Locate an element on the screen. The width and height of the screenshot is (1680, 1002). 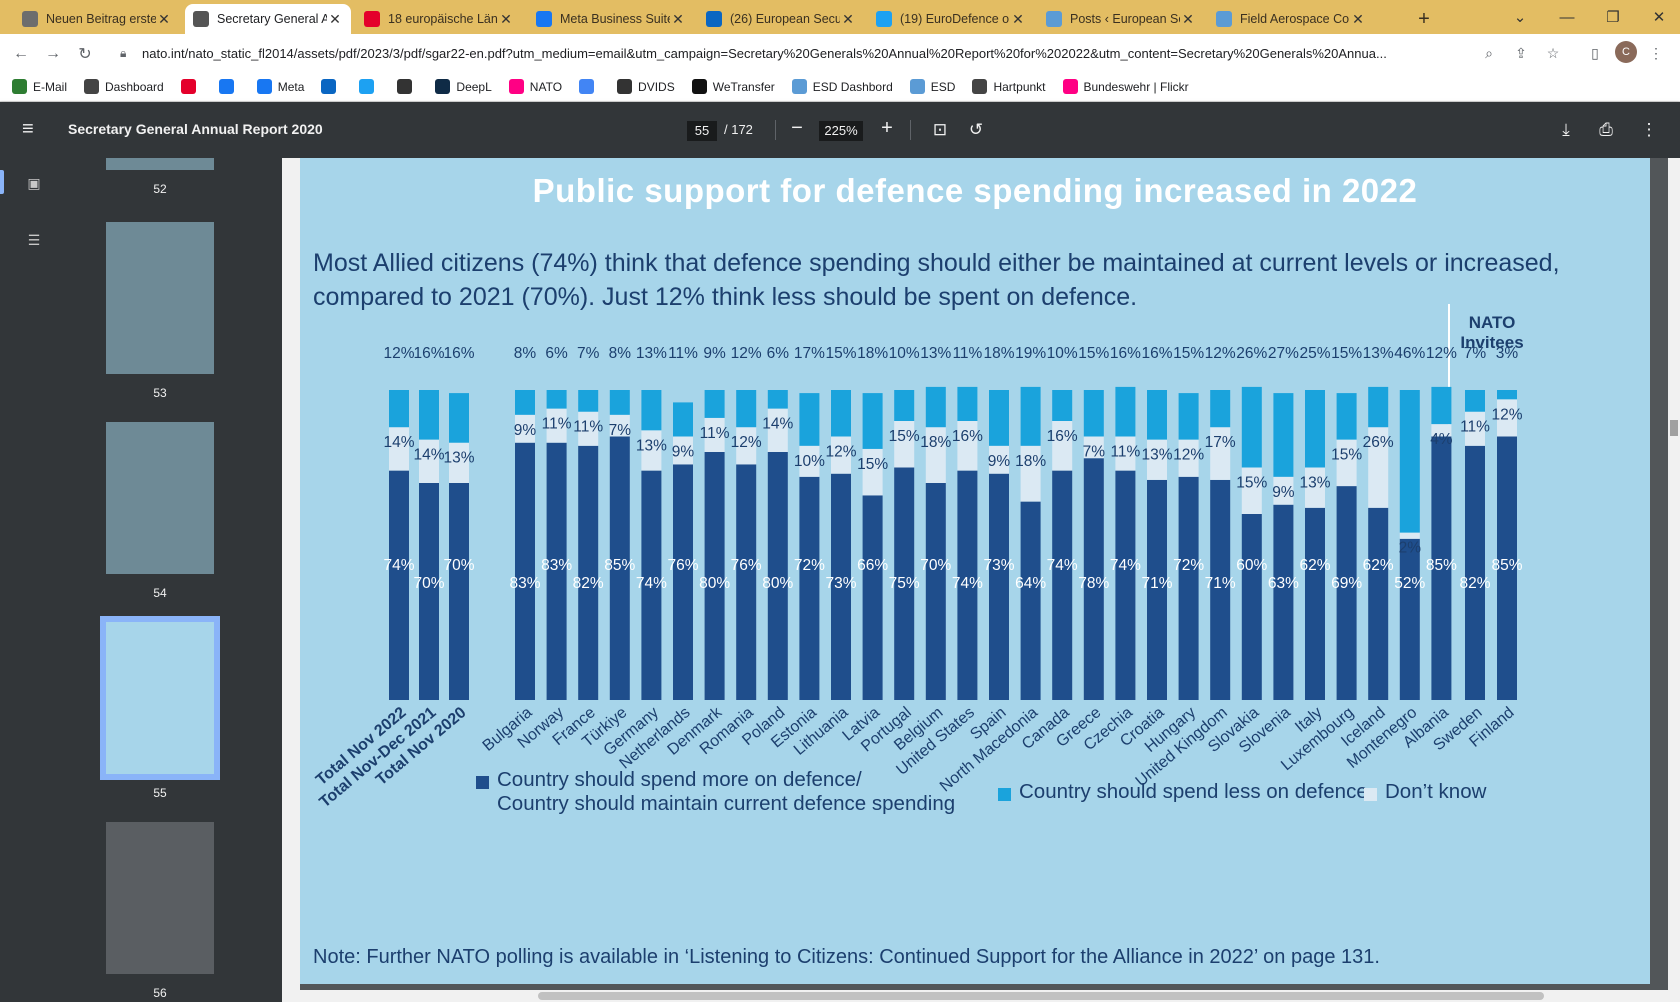
zoom-out-icon: − is located at coordinates (797, 128).